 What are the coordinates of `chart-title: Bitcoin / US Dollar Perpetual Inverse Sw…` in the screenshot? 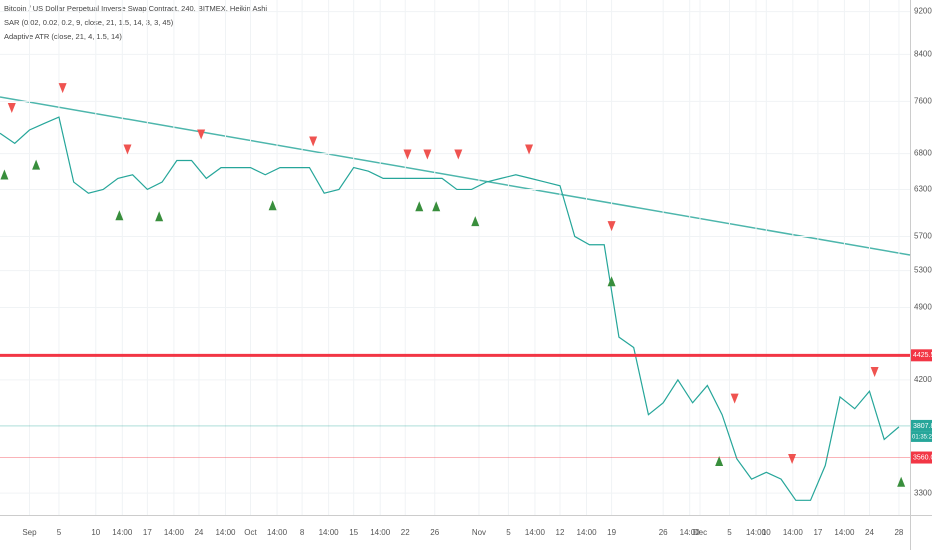 It's located at (135, 8).